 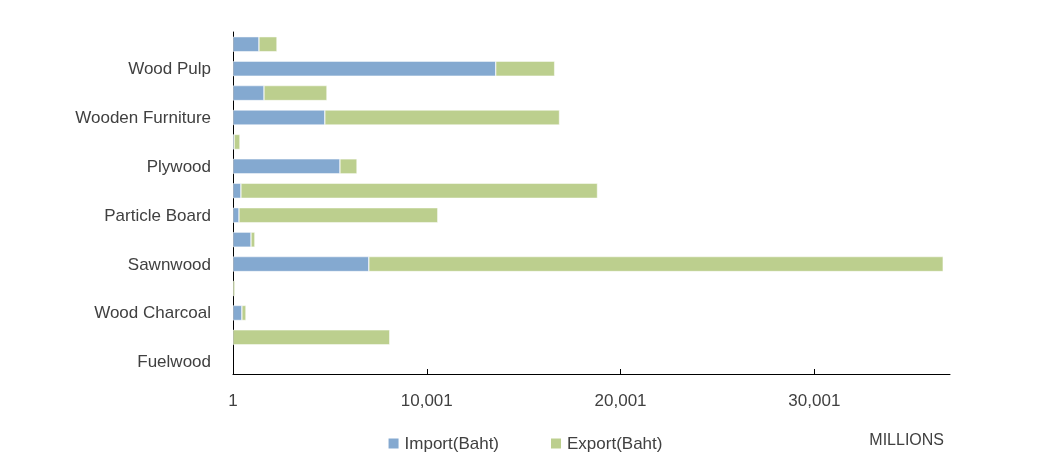 I want to click on x-tick-label: 20,001, so click(x=620, y=400).